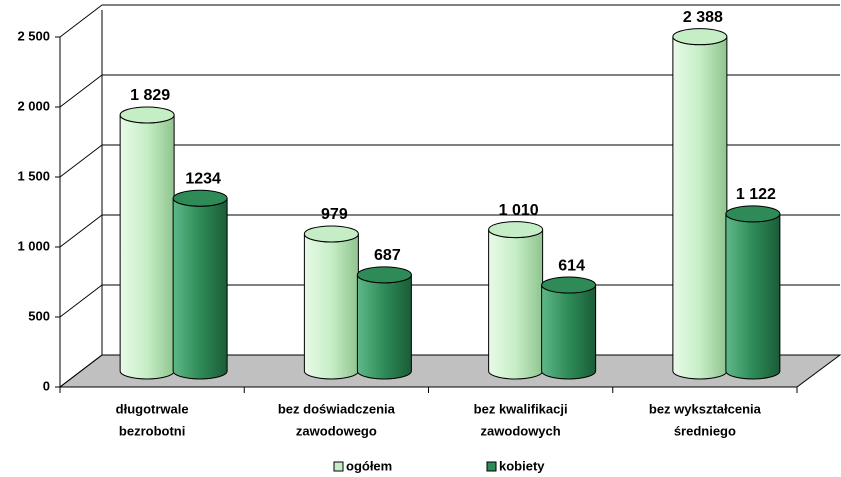 The image size is (841, 477). I want to click on x-tick-label: bezrobotni, so click(152, 430).